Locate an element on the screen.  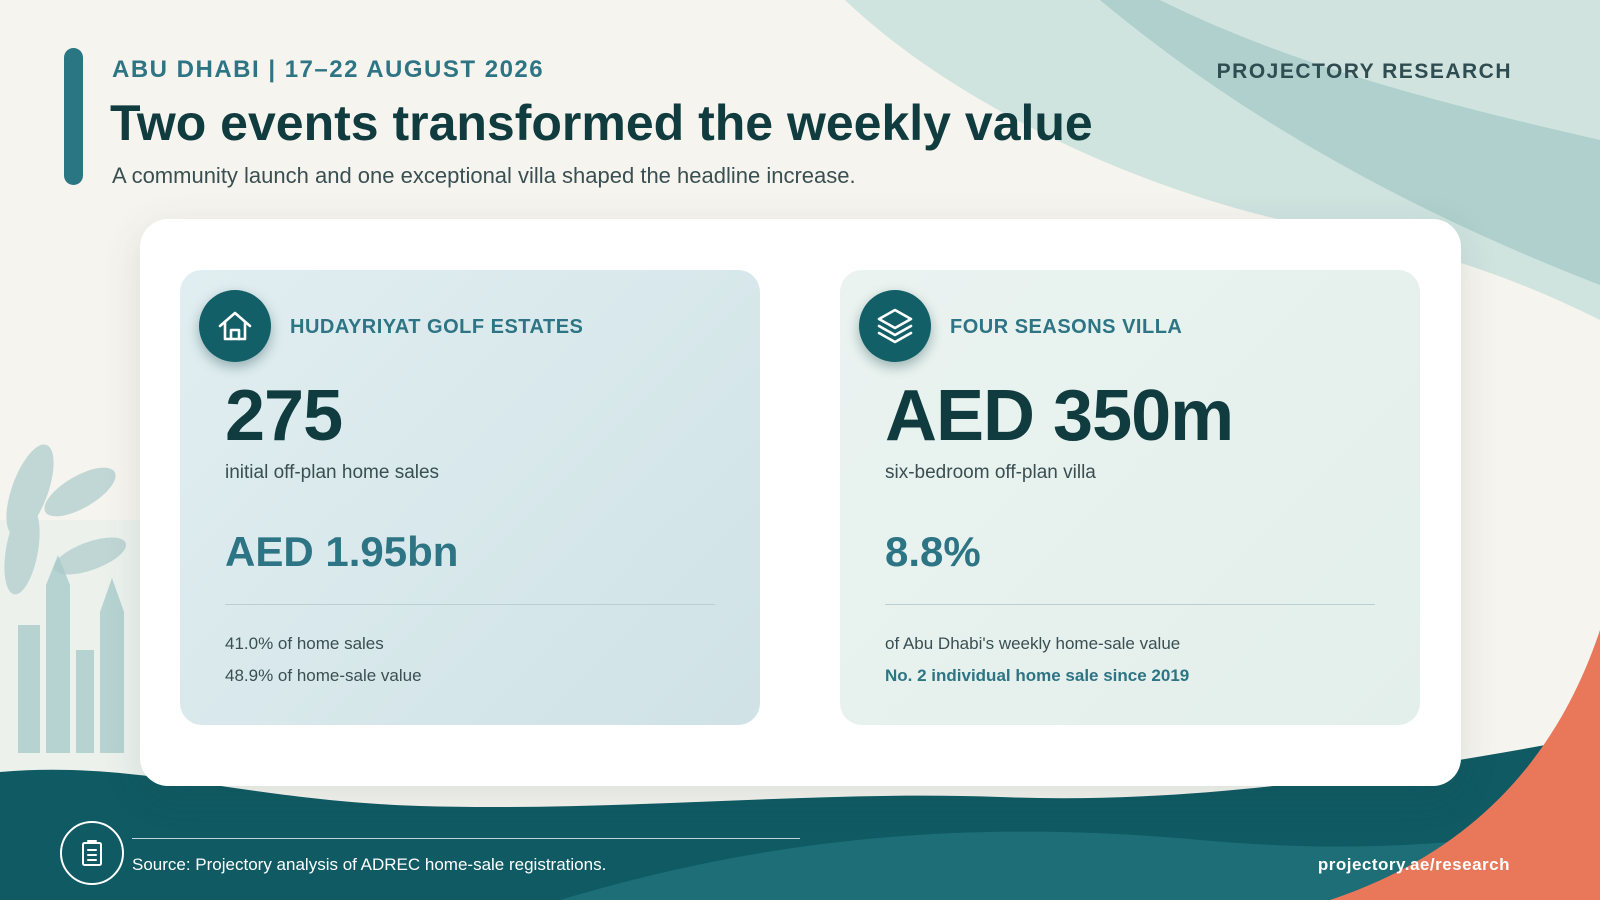
big-number-caption: six-bedroom off-plan villa is located at coordinates (990, 472).